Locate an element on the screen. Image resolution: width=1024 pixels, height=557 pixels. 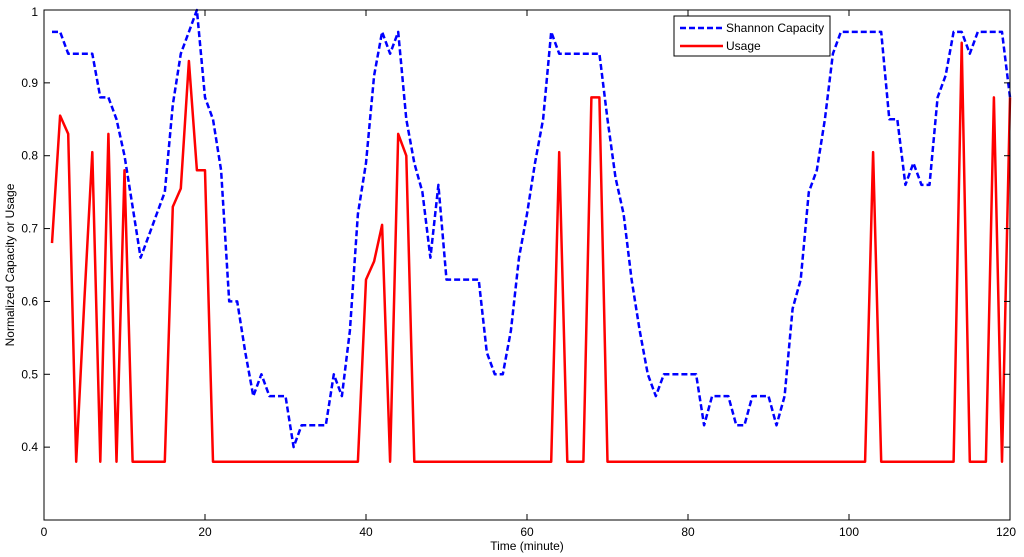
y-tick-label: 0.4 is located at coordinates (29, 447).